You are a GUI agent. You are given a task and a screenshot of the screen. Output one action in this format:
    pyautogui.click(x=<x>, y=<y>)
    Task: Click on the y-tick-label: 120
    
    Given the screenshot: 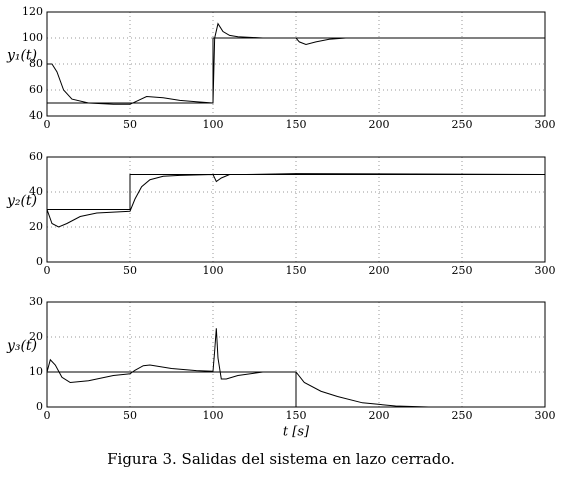 What is the action you would take?
    pyautogui.click(x=32, y=11)
    